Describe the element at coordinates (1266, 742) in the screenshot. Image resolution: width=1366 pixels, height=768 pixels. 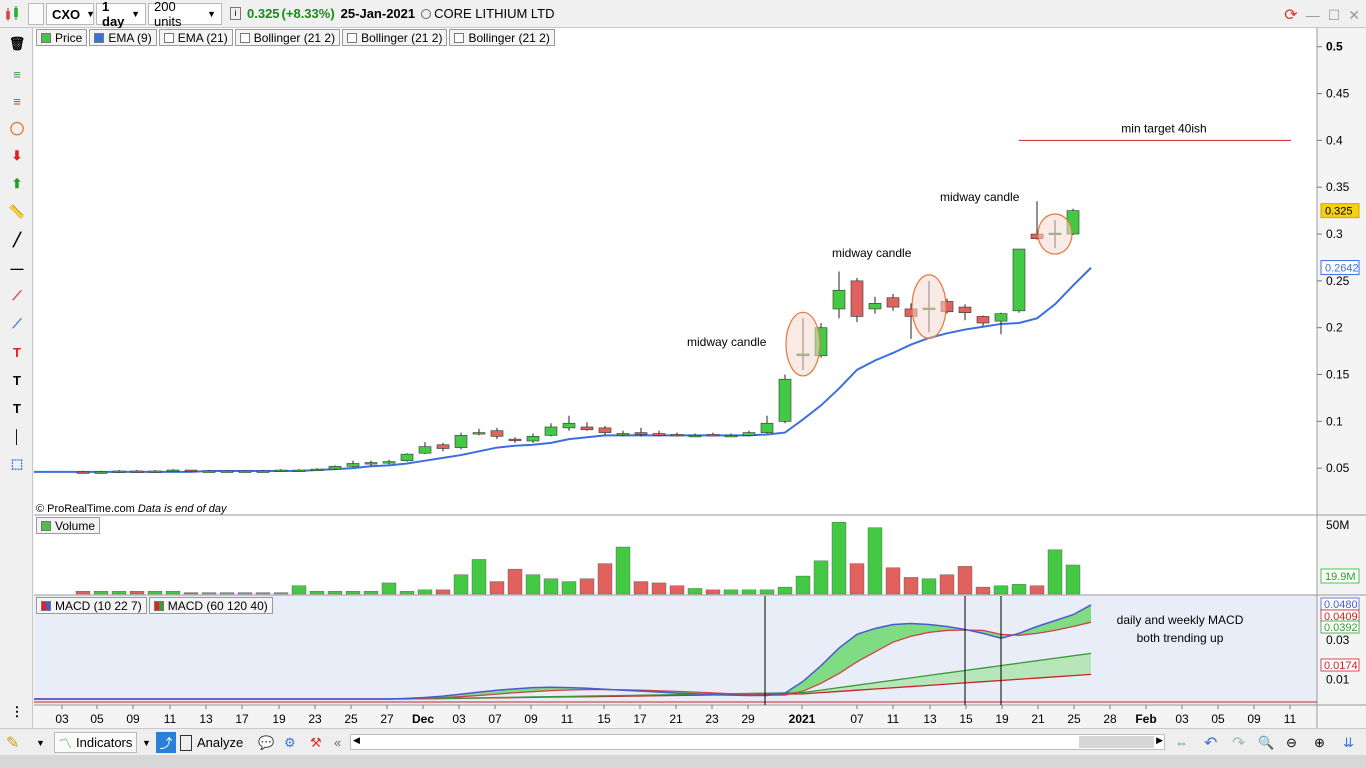
I see `zoom-fit-icon: 🔍` at that location.